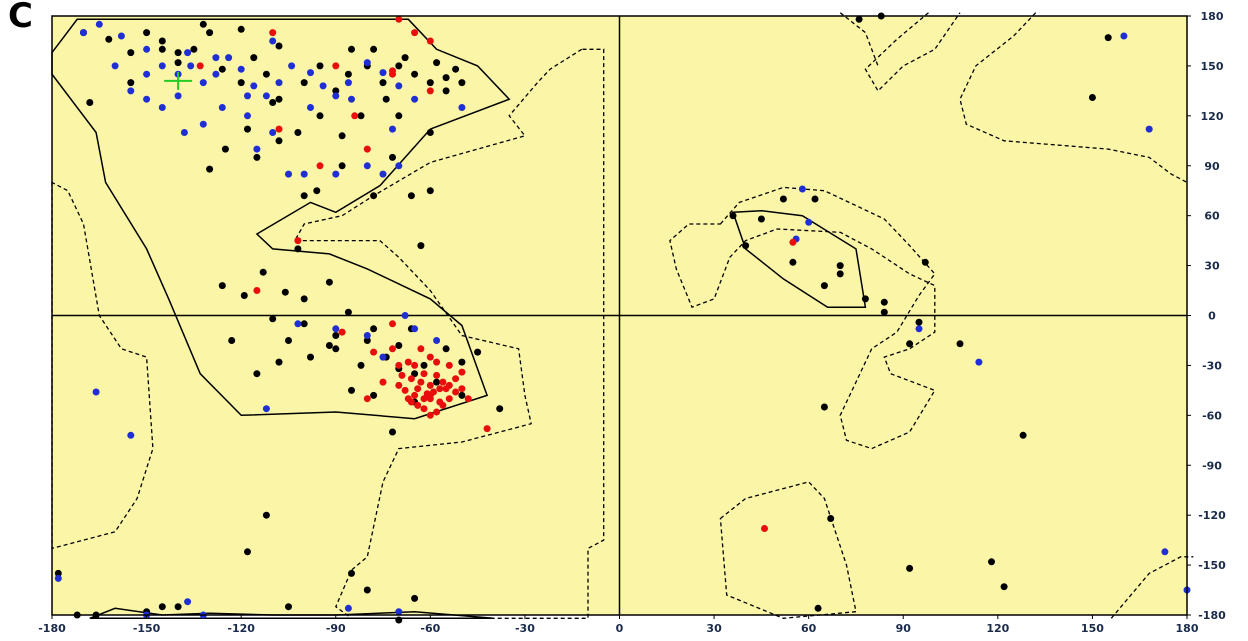  I want to click on x-tick-label: -150, so click(147, 628).